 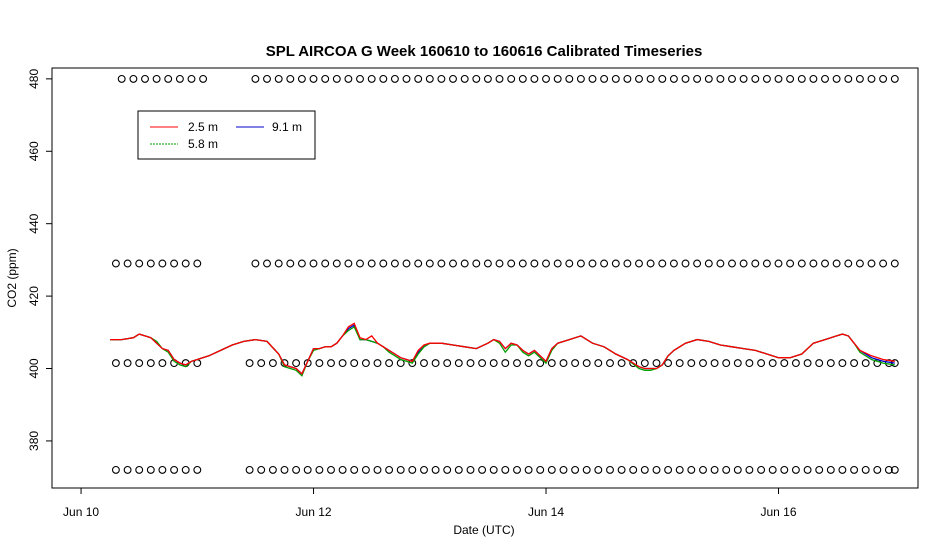 I want to click on x-tick-label: Jun 12, so click(x=314, y=512).